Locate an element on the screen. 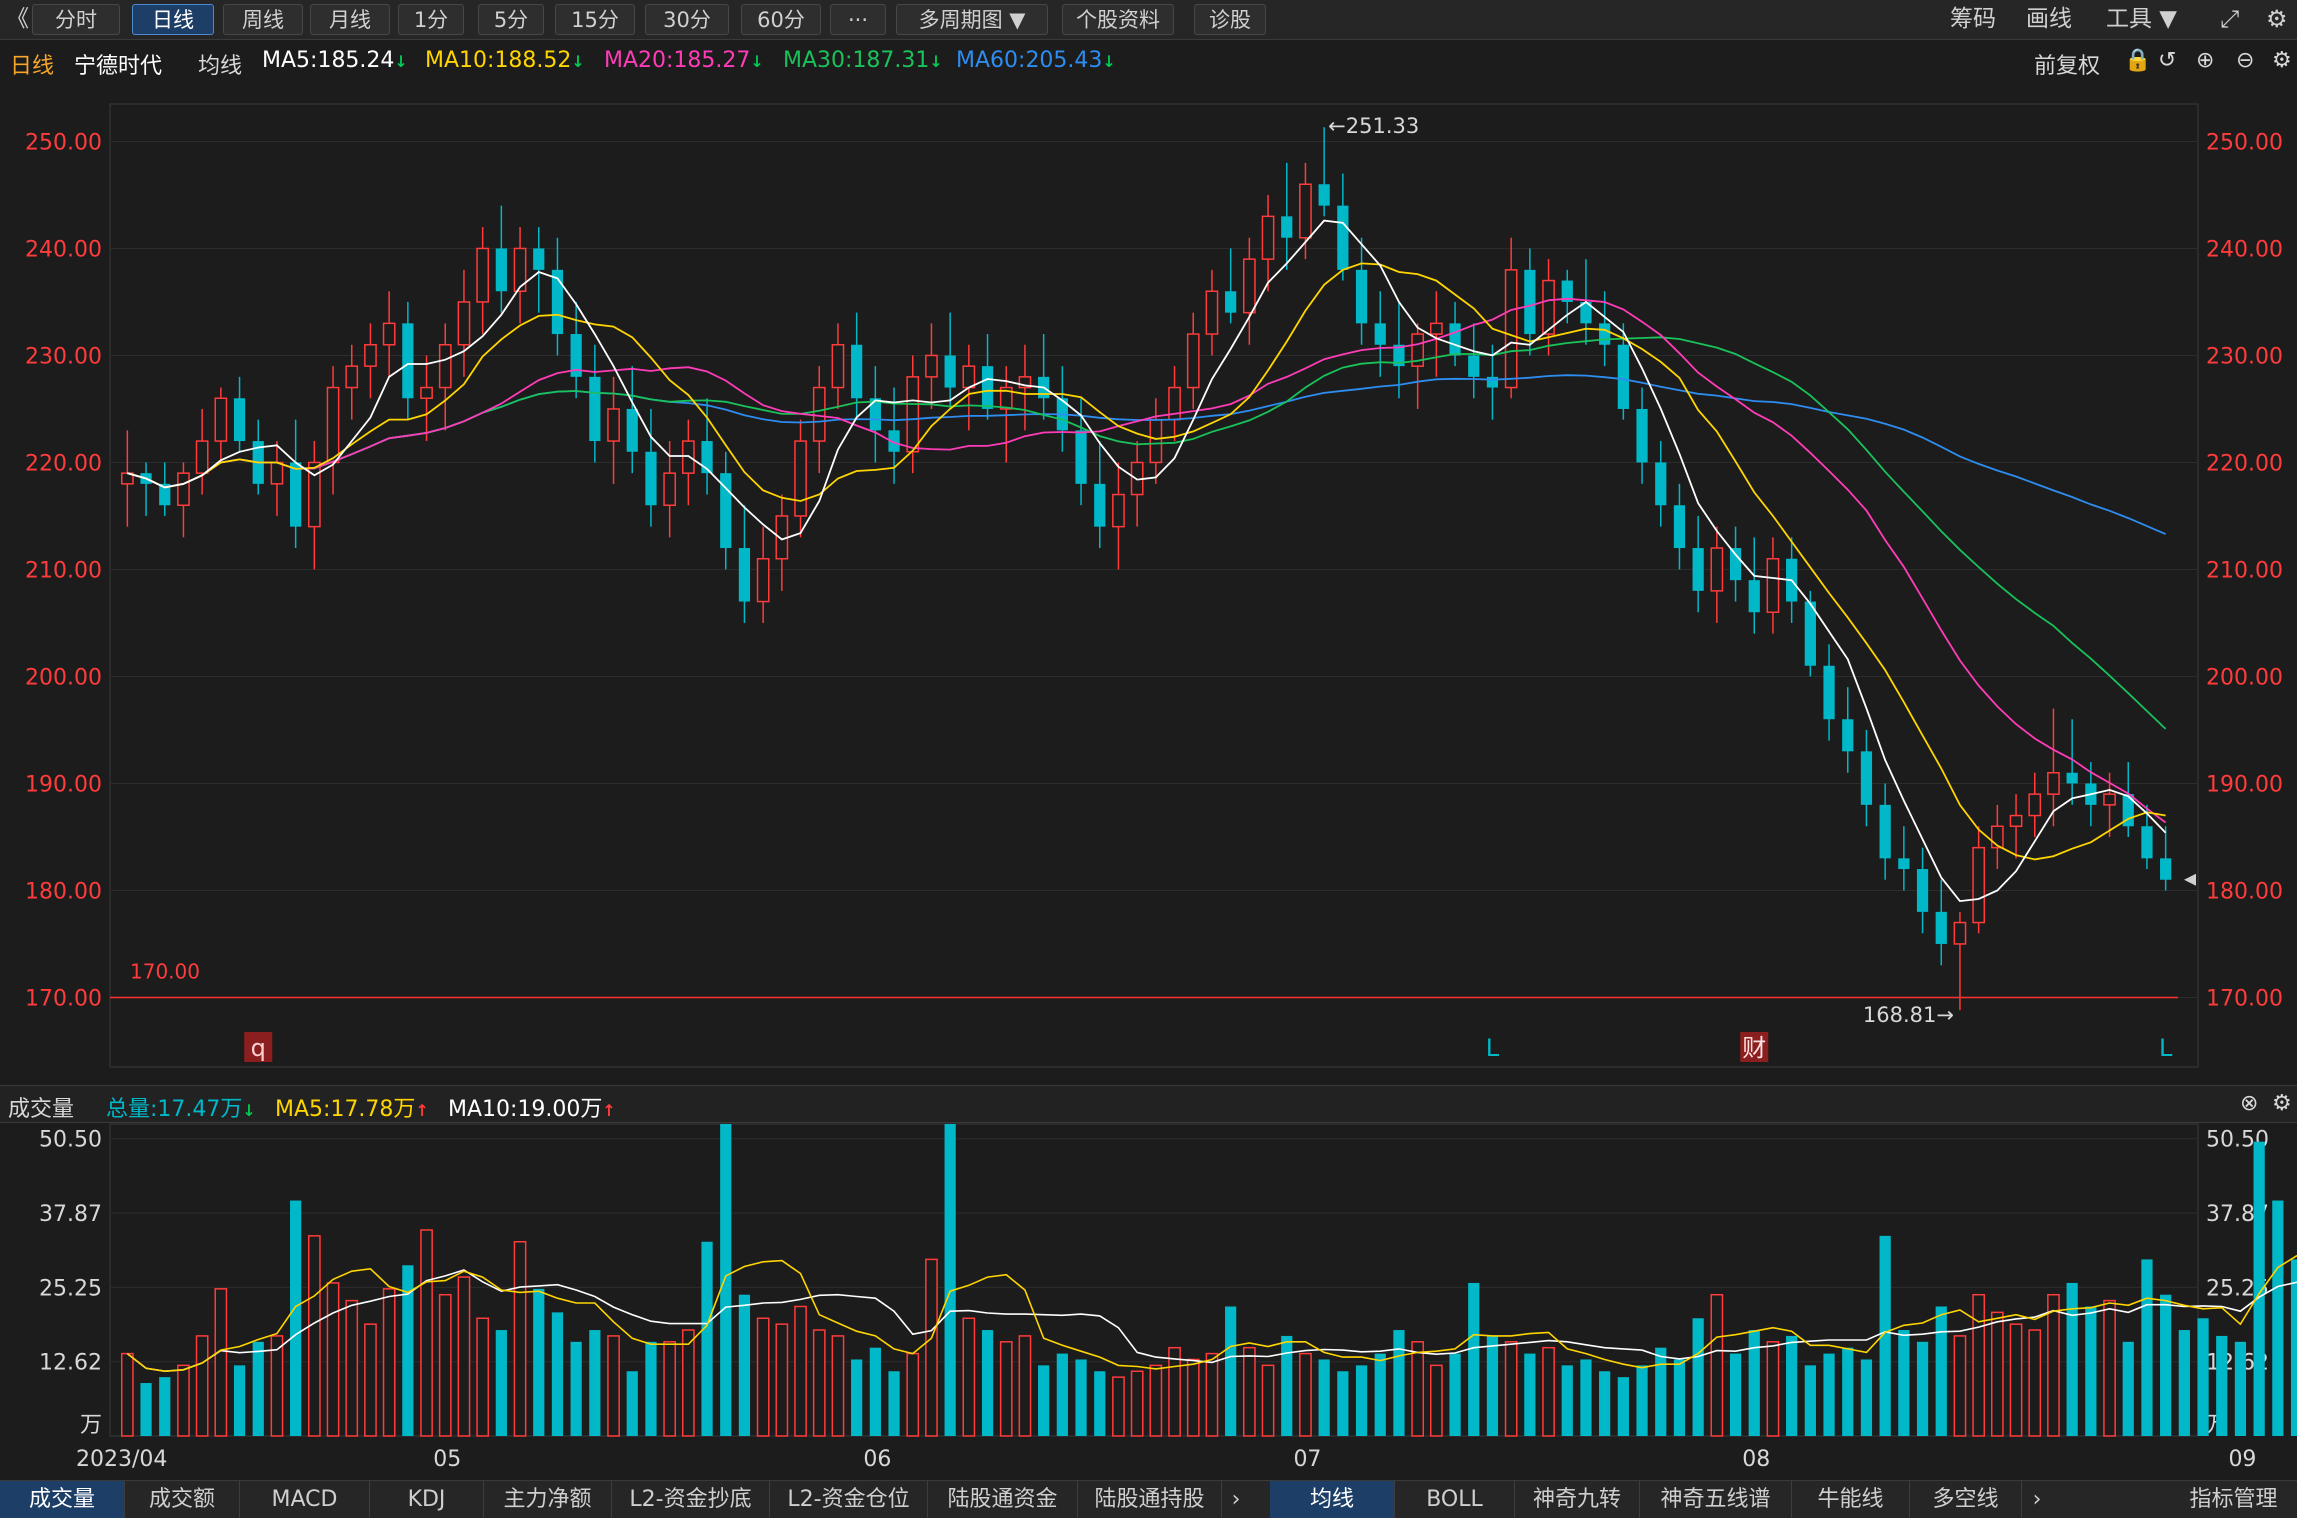  indicator-manage-button: 指标管理 is located at coordinates (2233, 1499).